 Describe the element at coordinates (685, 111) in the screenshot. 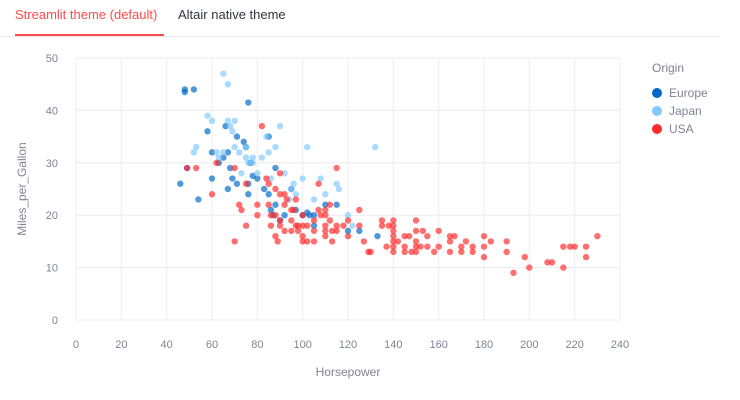

I see `legend-label-japan: Japan` at that location.